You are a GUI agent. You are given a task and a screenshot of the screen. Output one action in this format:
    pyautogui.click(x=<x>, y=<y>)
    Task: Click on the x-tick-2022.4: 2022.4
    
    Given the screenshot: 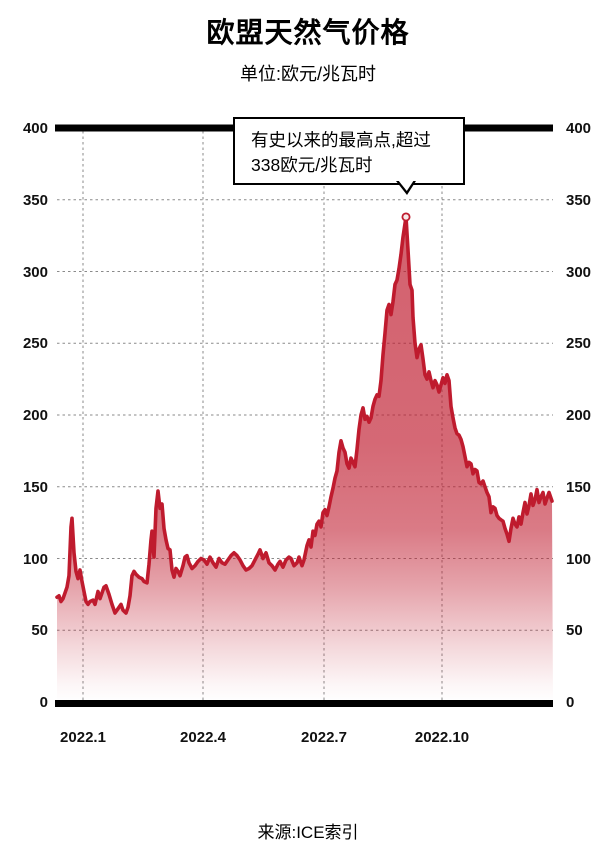 What is the action you would take?
    pyautogui.click(x=203, y=737)
    